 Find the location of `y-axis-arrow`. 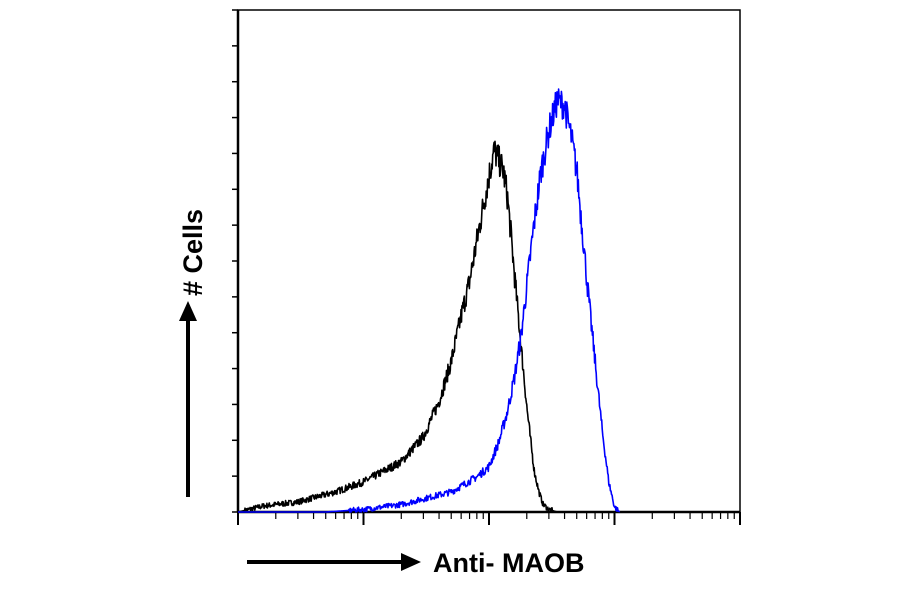

y-axis-arrow is located at coordinates (188, 399).